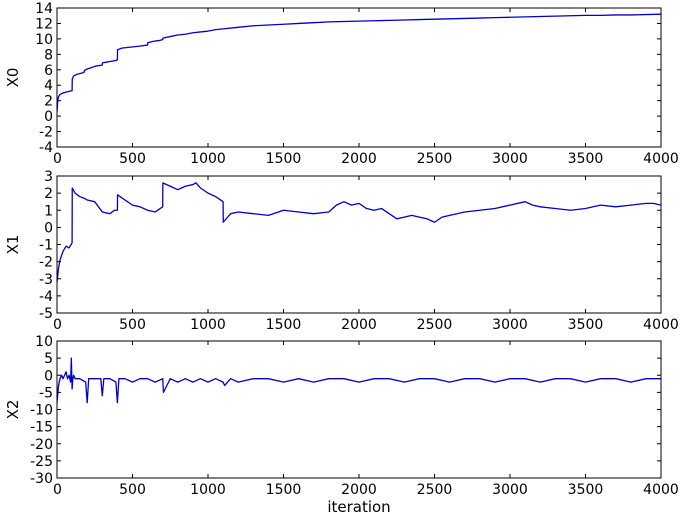  Describe the element at coordinates (13, 78) in the screenshot. I see `y-axis-label: X0` at that location.